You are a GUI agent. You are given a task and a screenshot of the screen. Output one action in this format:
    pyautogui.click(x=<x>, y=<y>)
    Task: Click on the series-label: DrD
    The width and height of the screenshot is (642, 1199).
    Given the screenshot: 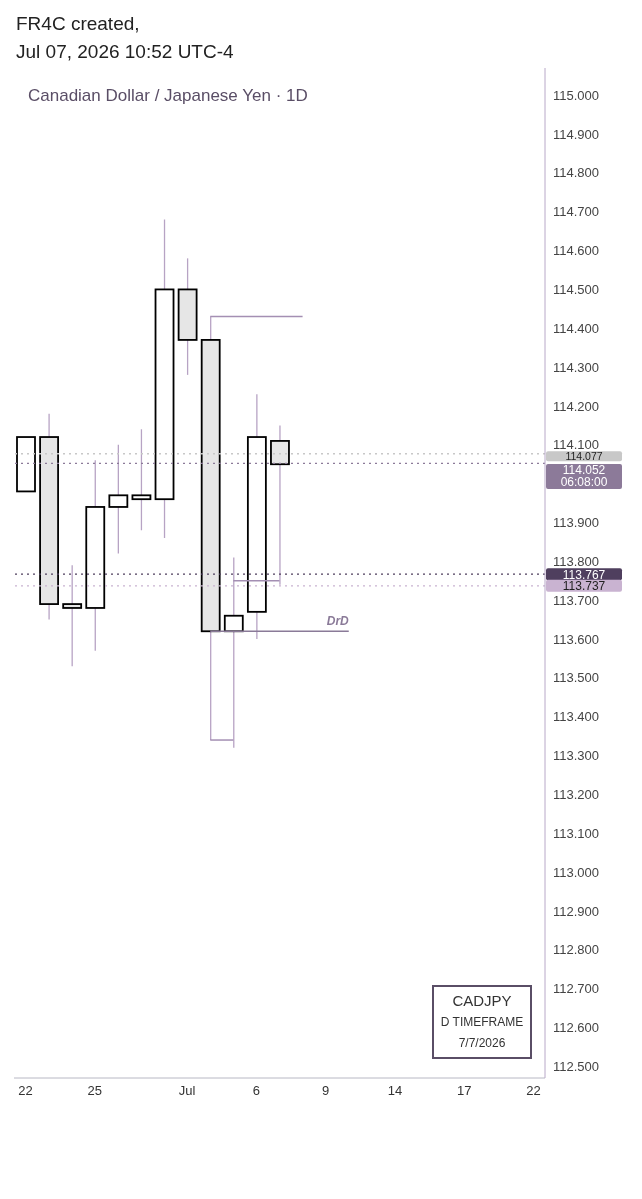 What is the action you would take?
    pyautogui.click(x=338, y=621)
    